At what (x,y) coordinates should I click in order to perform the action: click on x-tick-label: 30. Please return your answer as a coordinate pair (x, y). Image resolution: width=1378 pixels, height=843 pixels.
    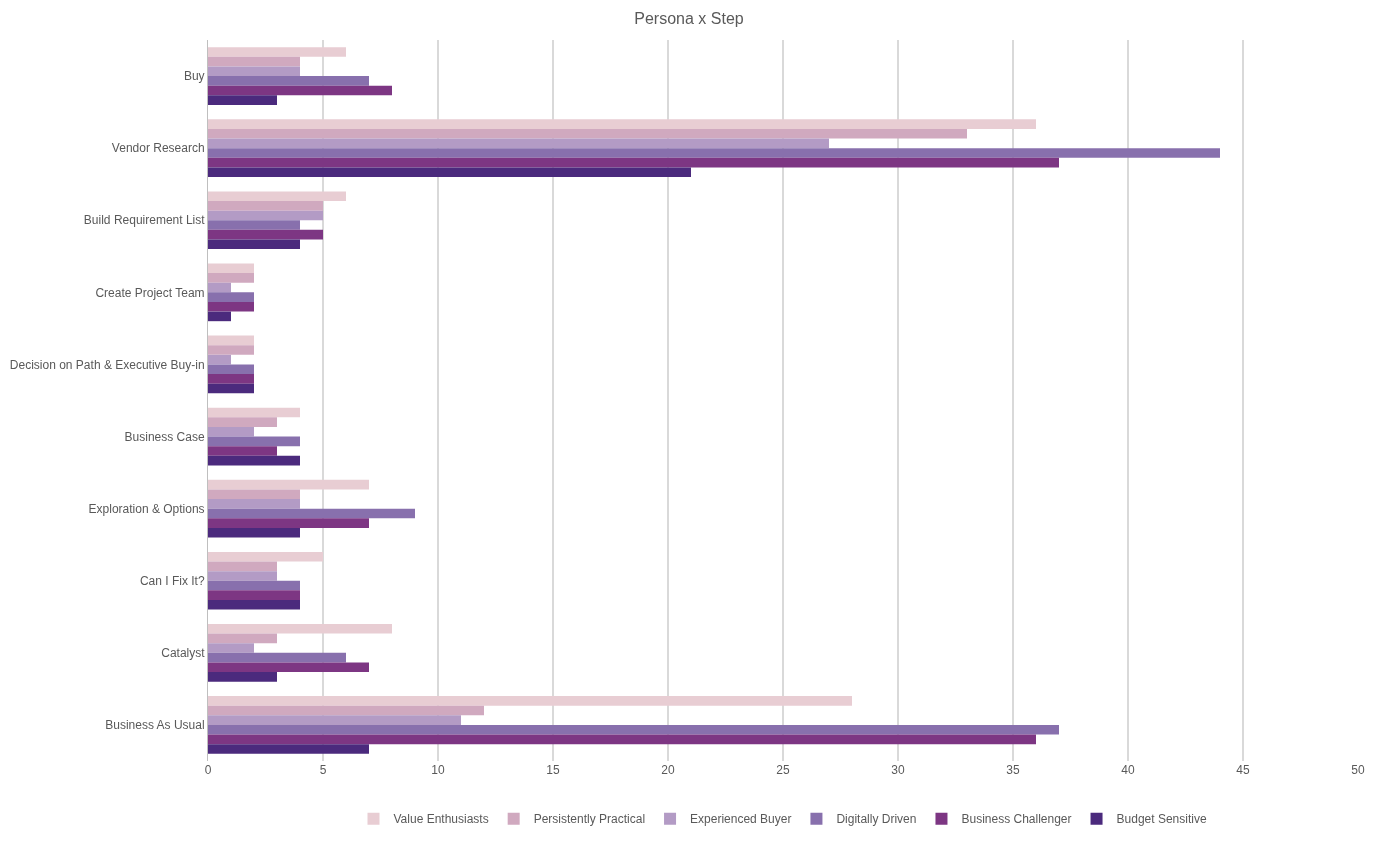
    Looking at the image, I should click on (898, 770).